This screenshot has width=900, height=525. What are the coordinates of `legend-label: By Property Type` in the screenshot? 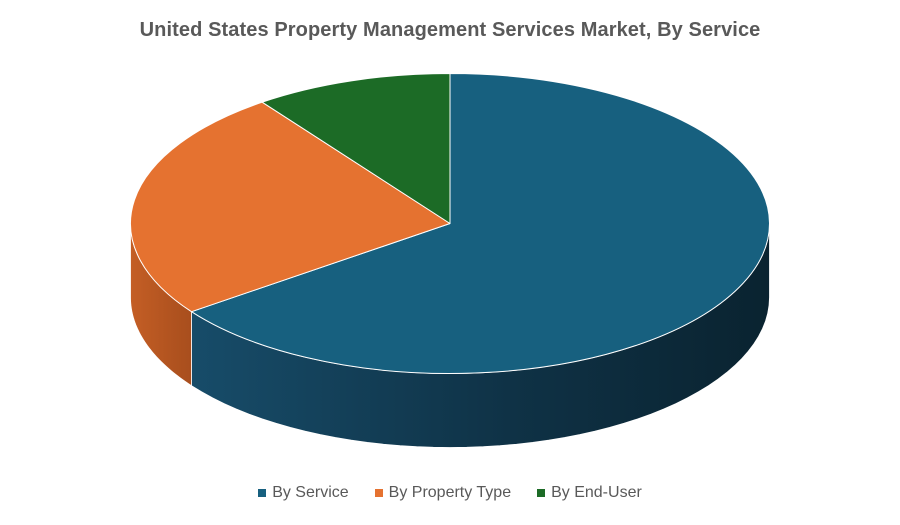 It's located at (450, 492).